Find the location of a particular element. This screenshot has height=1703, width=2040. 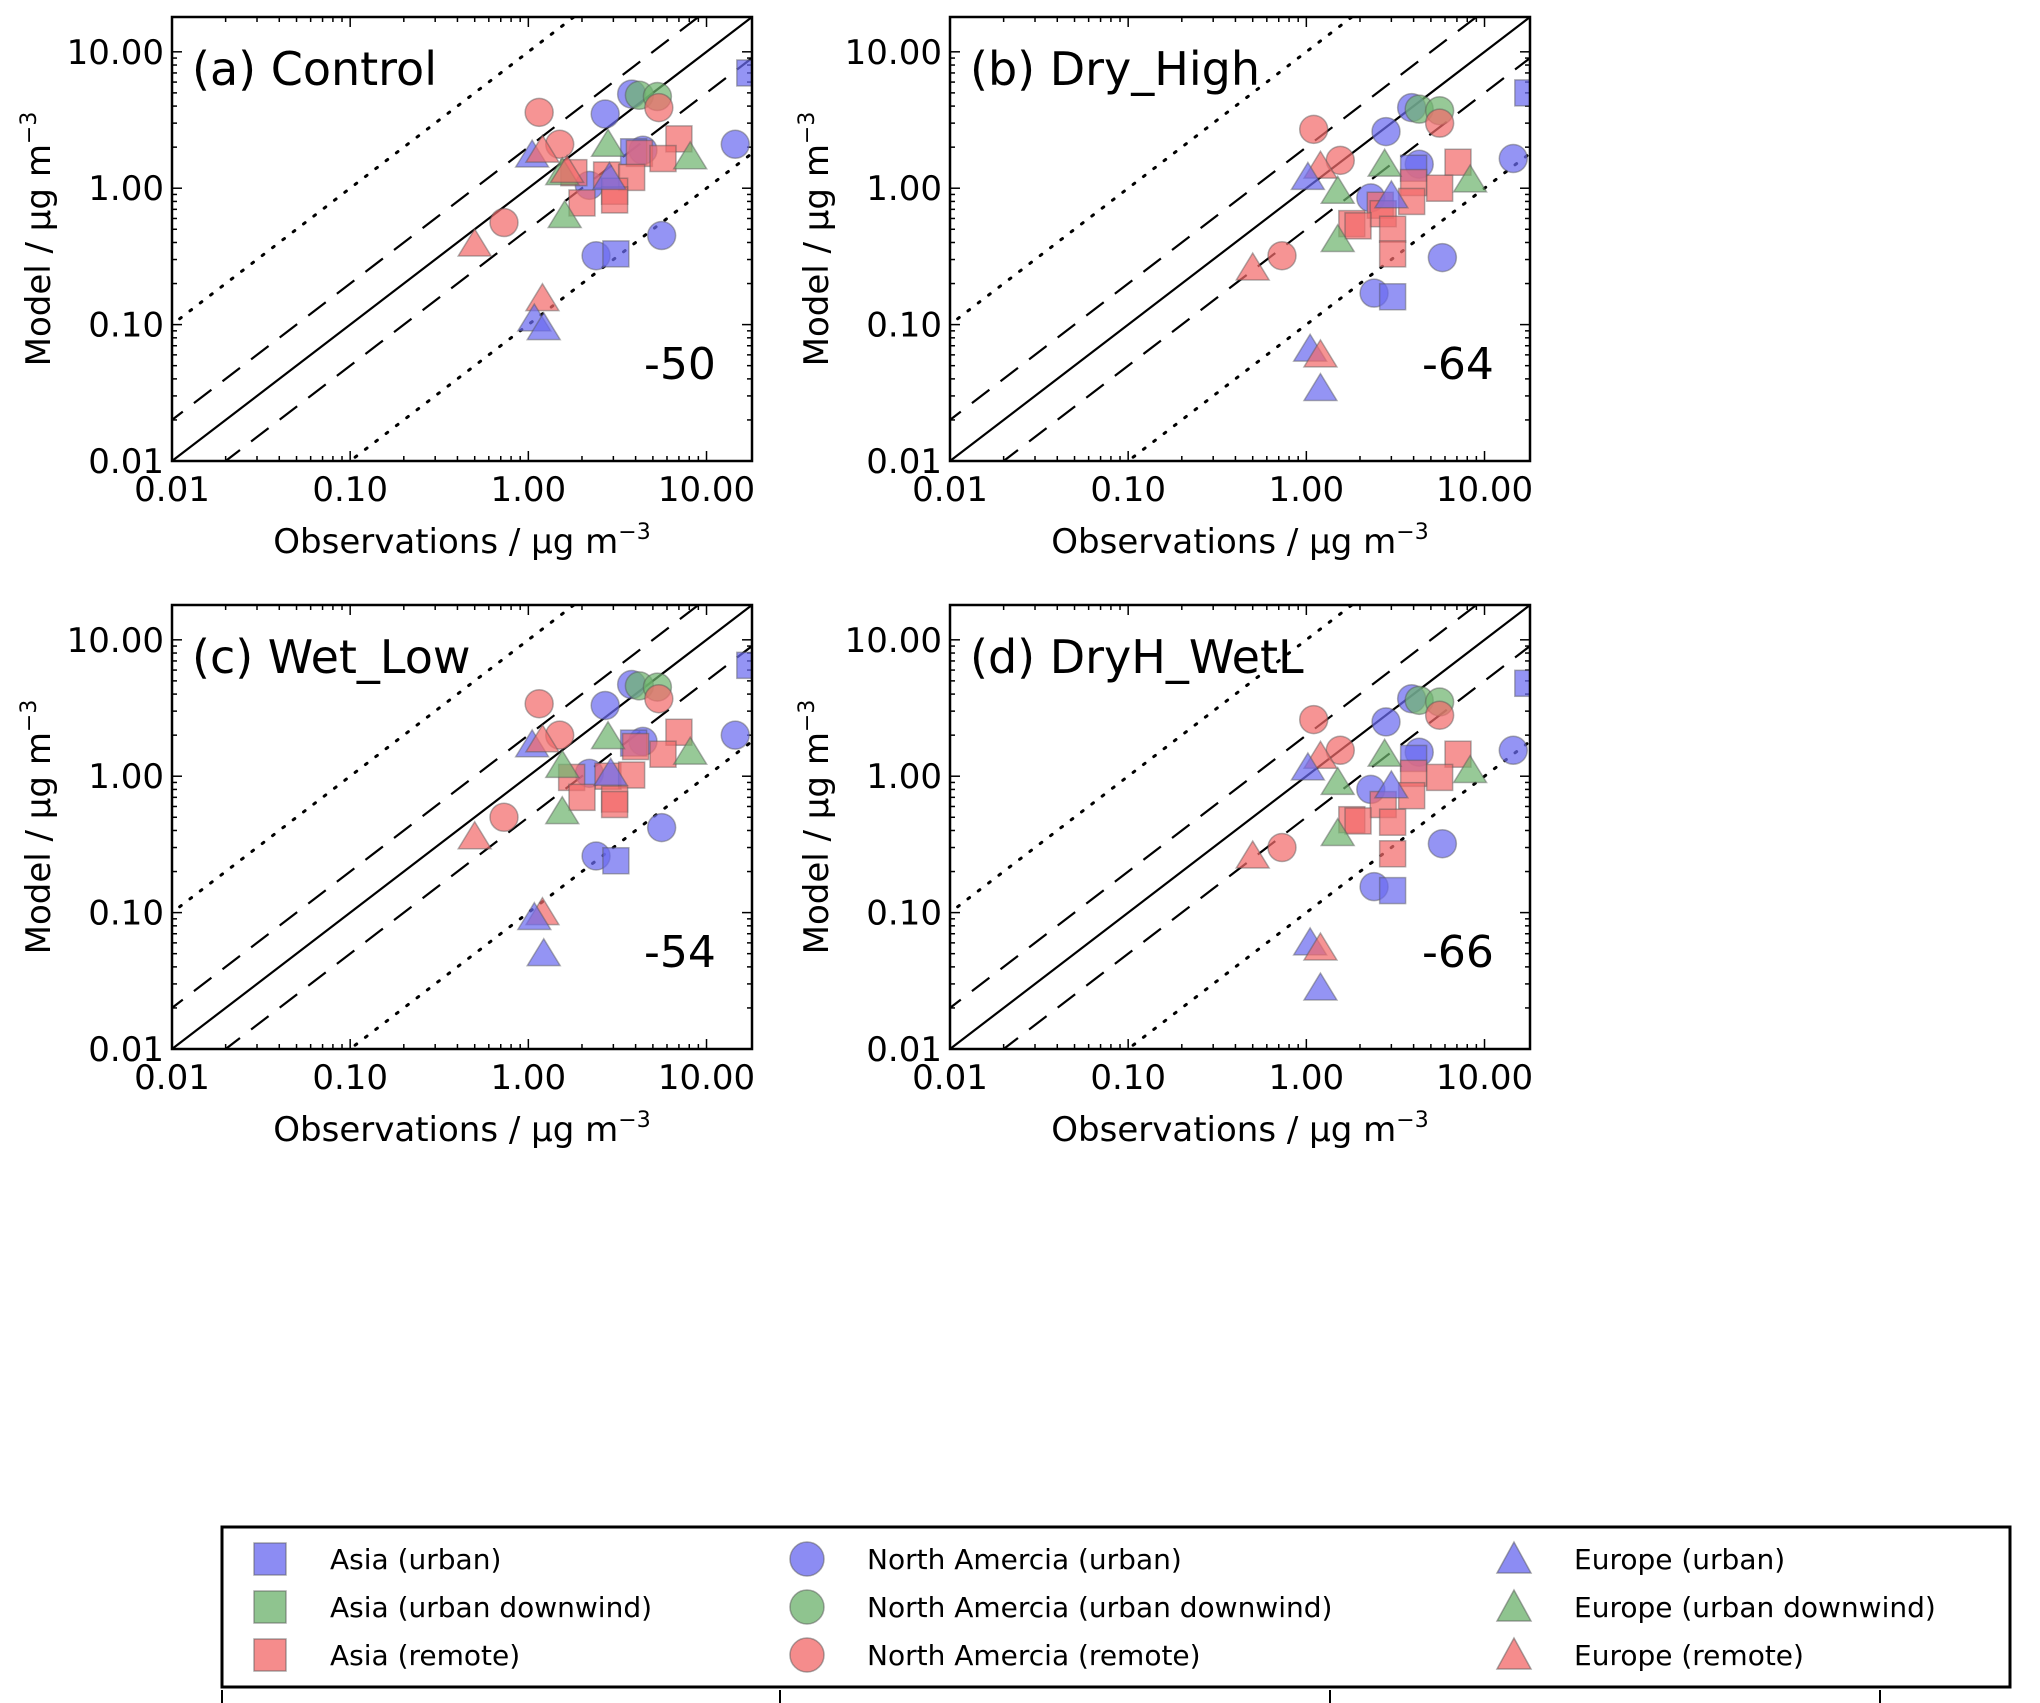

legend-label: North Amercia (remote) is located at coordinates (1034, 1655).